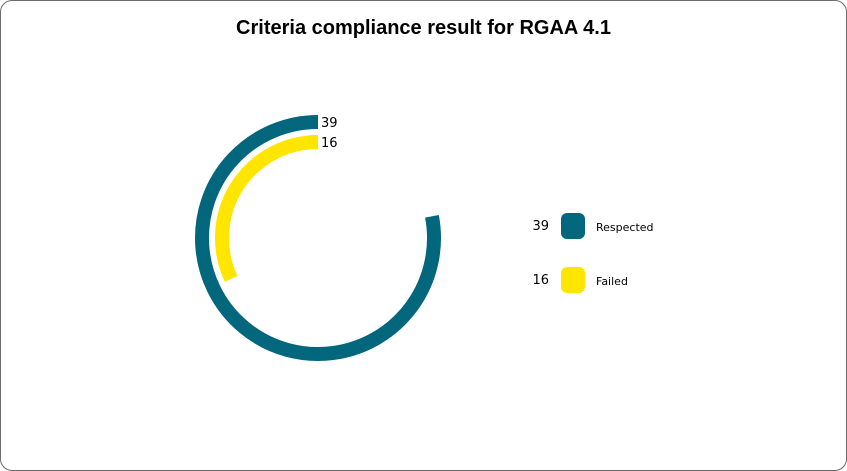  Describe the element at coordinates (267, 208) in the screenshot. I see `arc-failed` at that location.